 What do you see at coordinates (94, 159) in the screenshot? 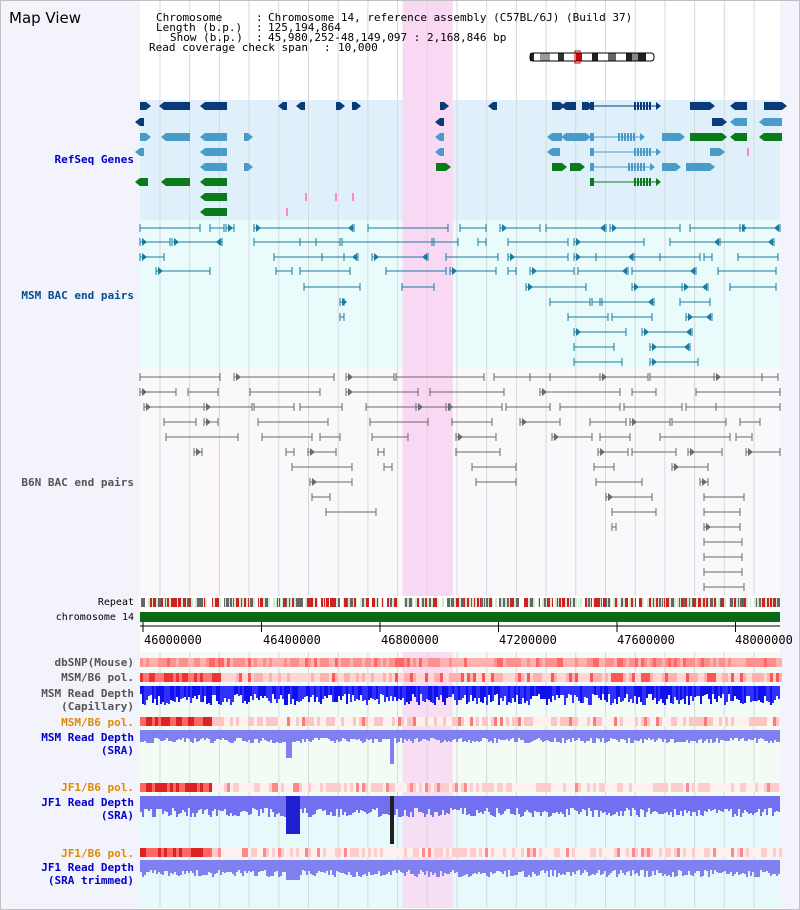
I see `track-label-refseq: RefSeq Genes` at bounding box center [94, 159].